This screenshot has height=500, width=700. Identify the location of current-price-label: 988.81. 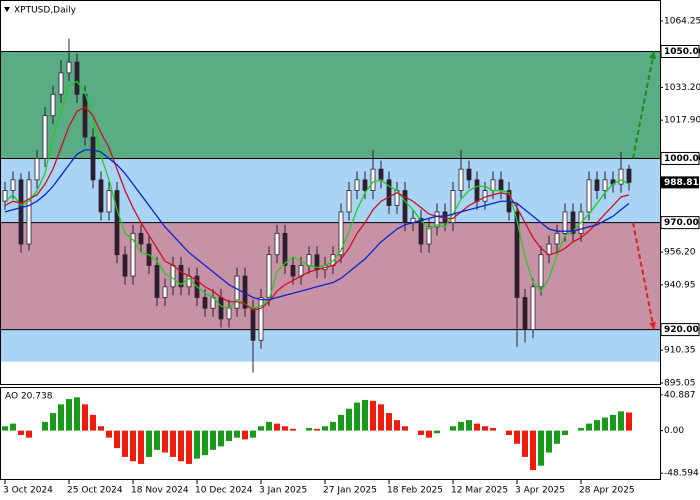
(681, 183).